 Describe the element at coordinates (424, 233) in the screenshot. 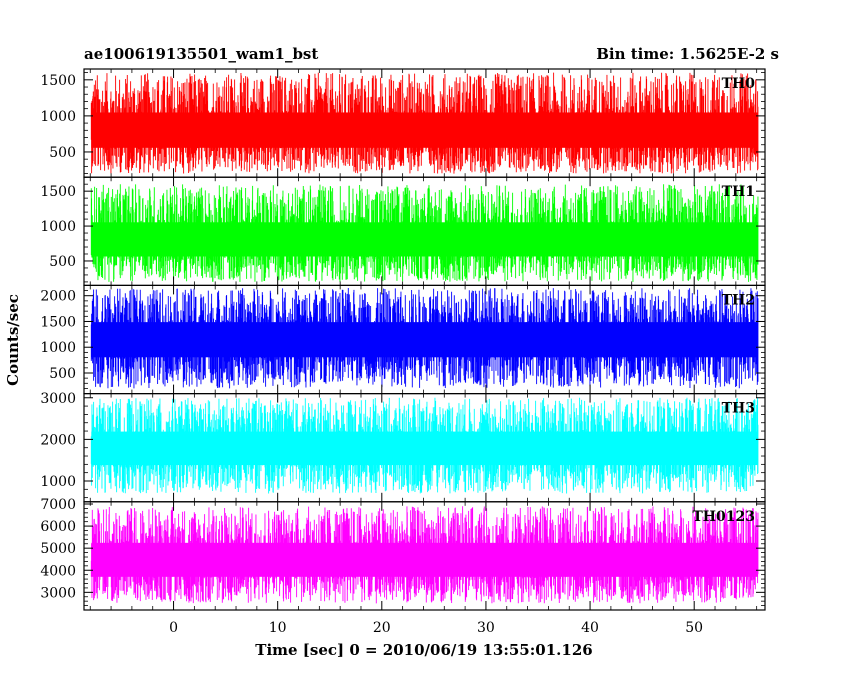

I see `series-line-th1` at that location.